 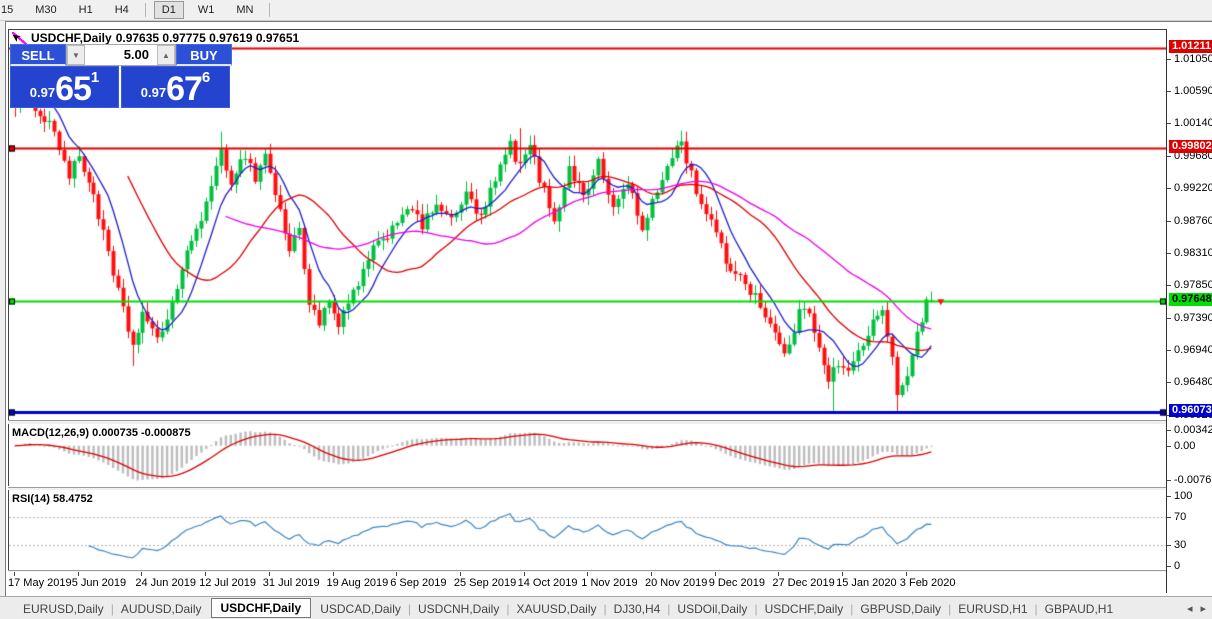 I want to click on price-axis-label: 1.00140, so click(x=1193, y=123).